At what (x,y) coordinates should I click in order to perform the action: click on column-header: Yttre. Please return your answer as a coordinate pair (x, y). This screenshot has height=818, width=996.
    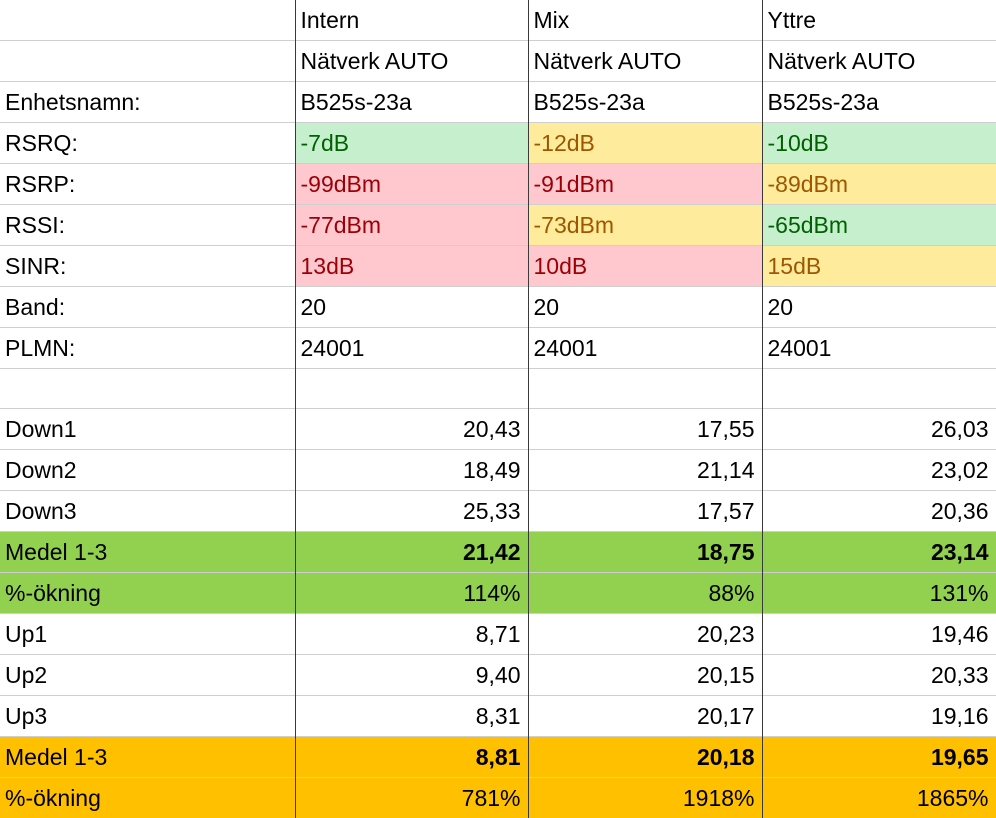
    Looking at the image, I should click on (879, 20).